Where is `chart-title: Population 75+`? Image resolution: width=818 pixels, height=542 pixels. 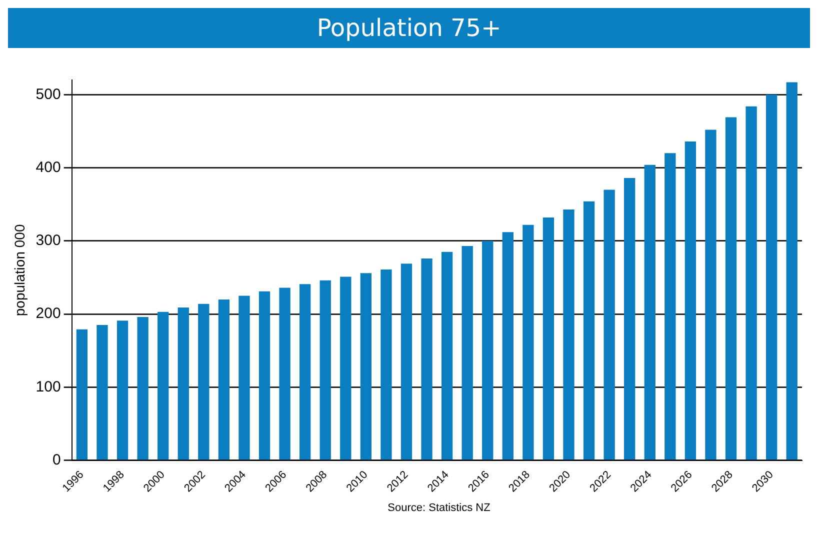 chart-title: Population 75+ is located at coordinates (409, 28).